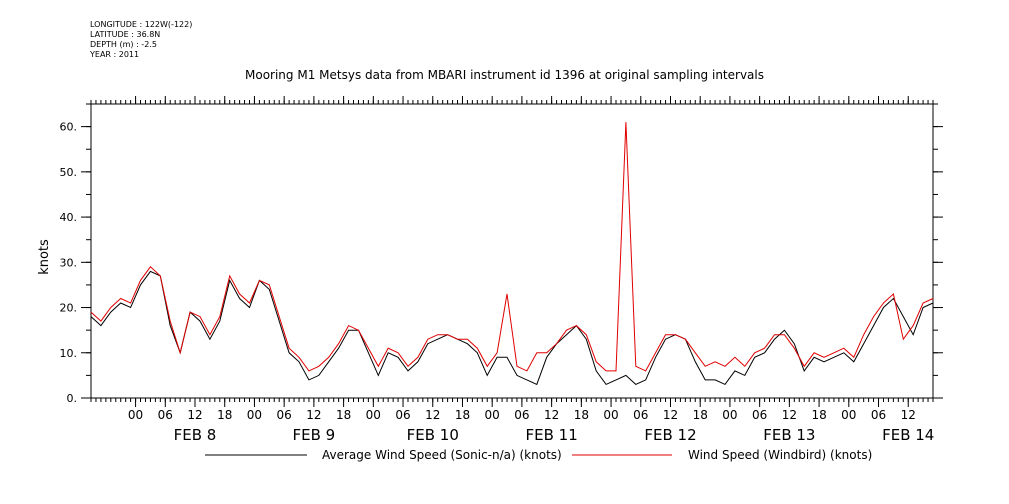 The width and height of the screenshot is (1009, 504). I want to click on y-tick-label: 20., so click(69, 308).